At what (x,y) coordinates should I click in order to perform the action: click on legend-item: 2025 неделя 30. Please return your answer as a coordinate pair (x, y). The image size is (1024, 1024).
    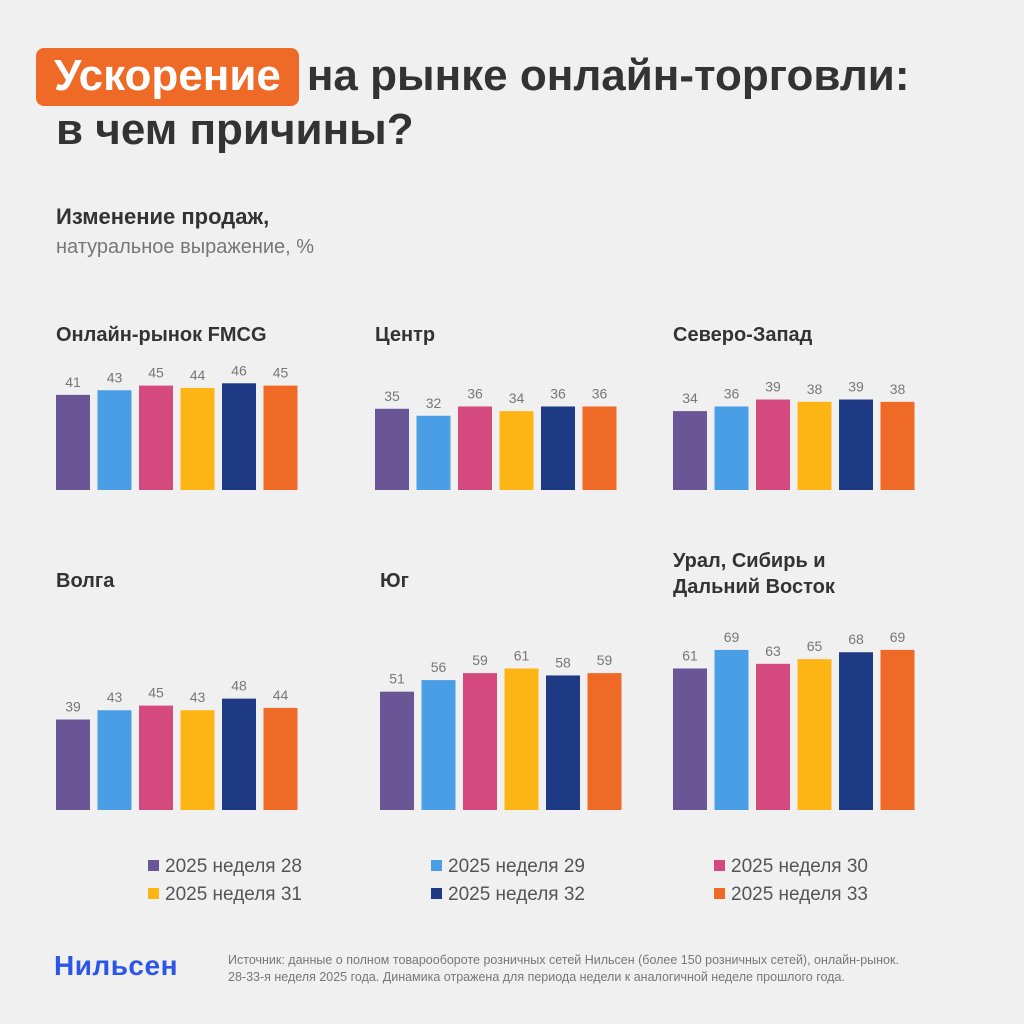
    Looking at the image, I should click on (791, 867).